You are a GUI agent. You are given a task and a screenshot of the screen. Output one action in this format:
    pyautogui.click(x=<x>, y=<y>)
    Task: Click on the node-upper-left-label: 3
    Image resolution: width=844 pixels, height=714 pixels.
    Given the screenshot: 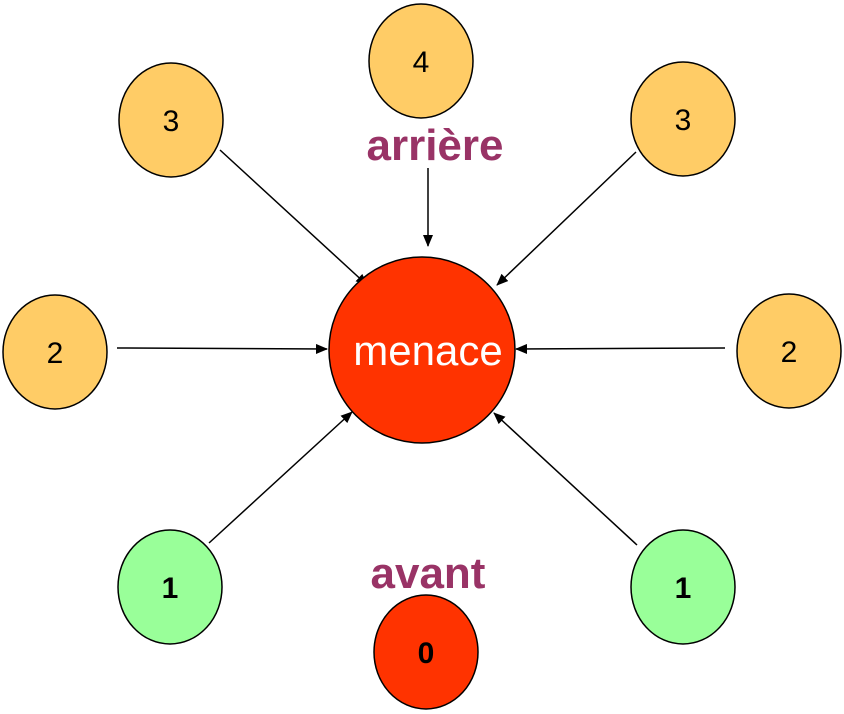 What is the action you would take?
    pyautogui.click(x=171, y=121)
    